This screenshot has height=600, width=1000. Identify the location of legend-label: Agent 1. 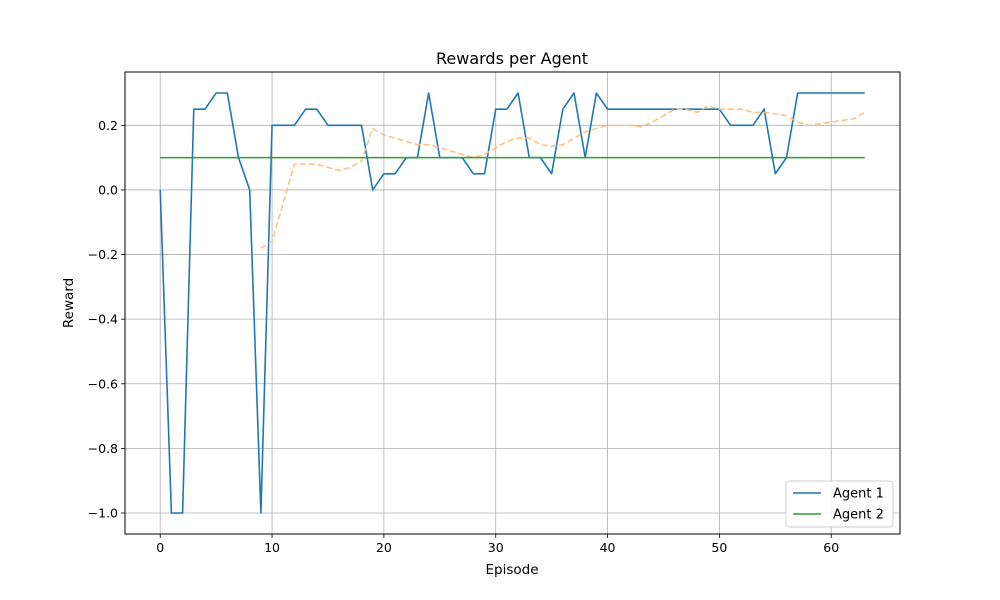
(858, 494).